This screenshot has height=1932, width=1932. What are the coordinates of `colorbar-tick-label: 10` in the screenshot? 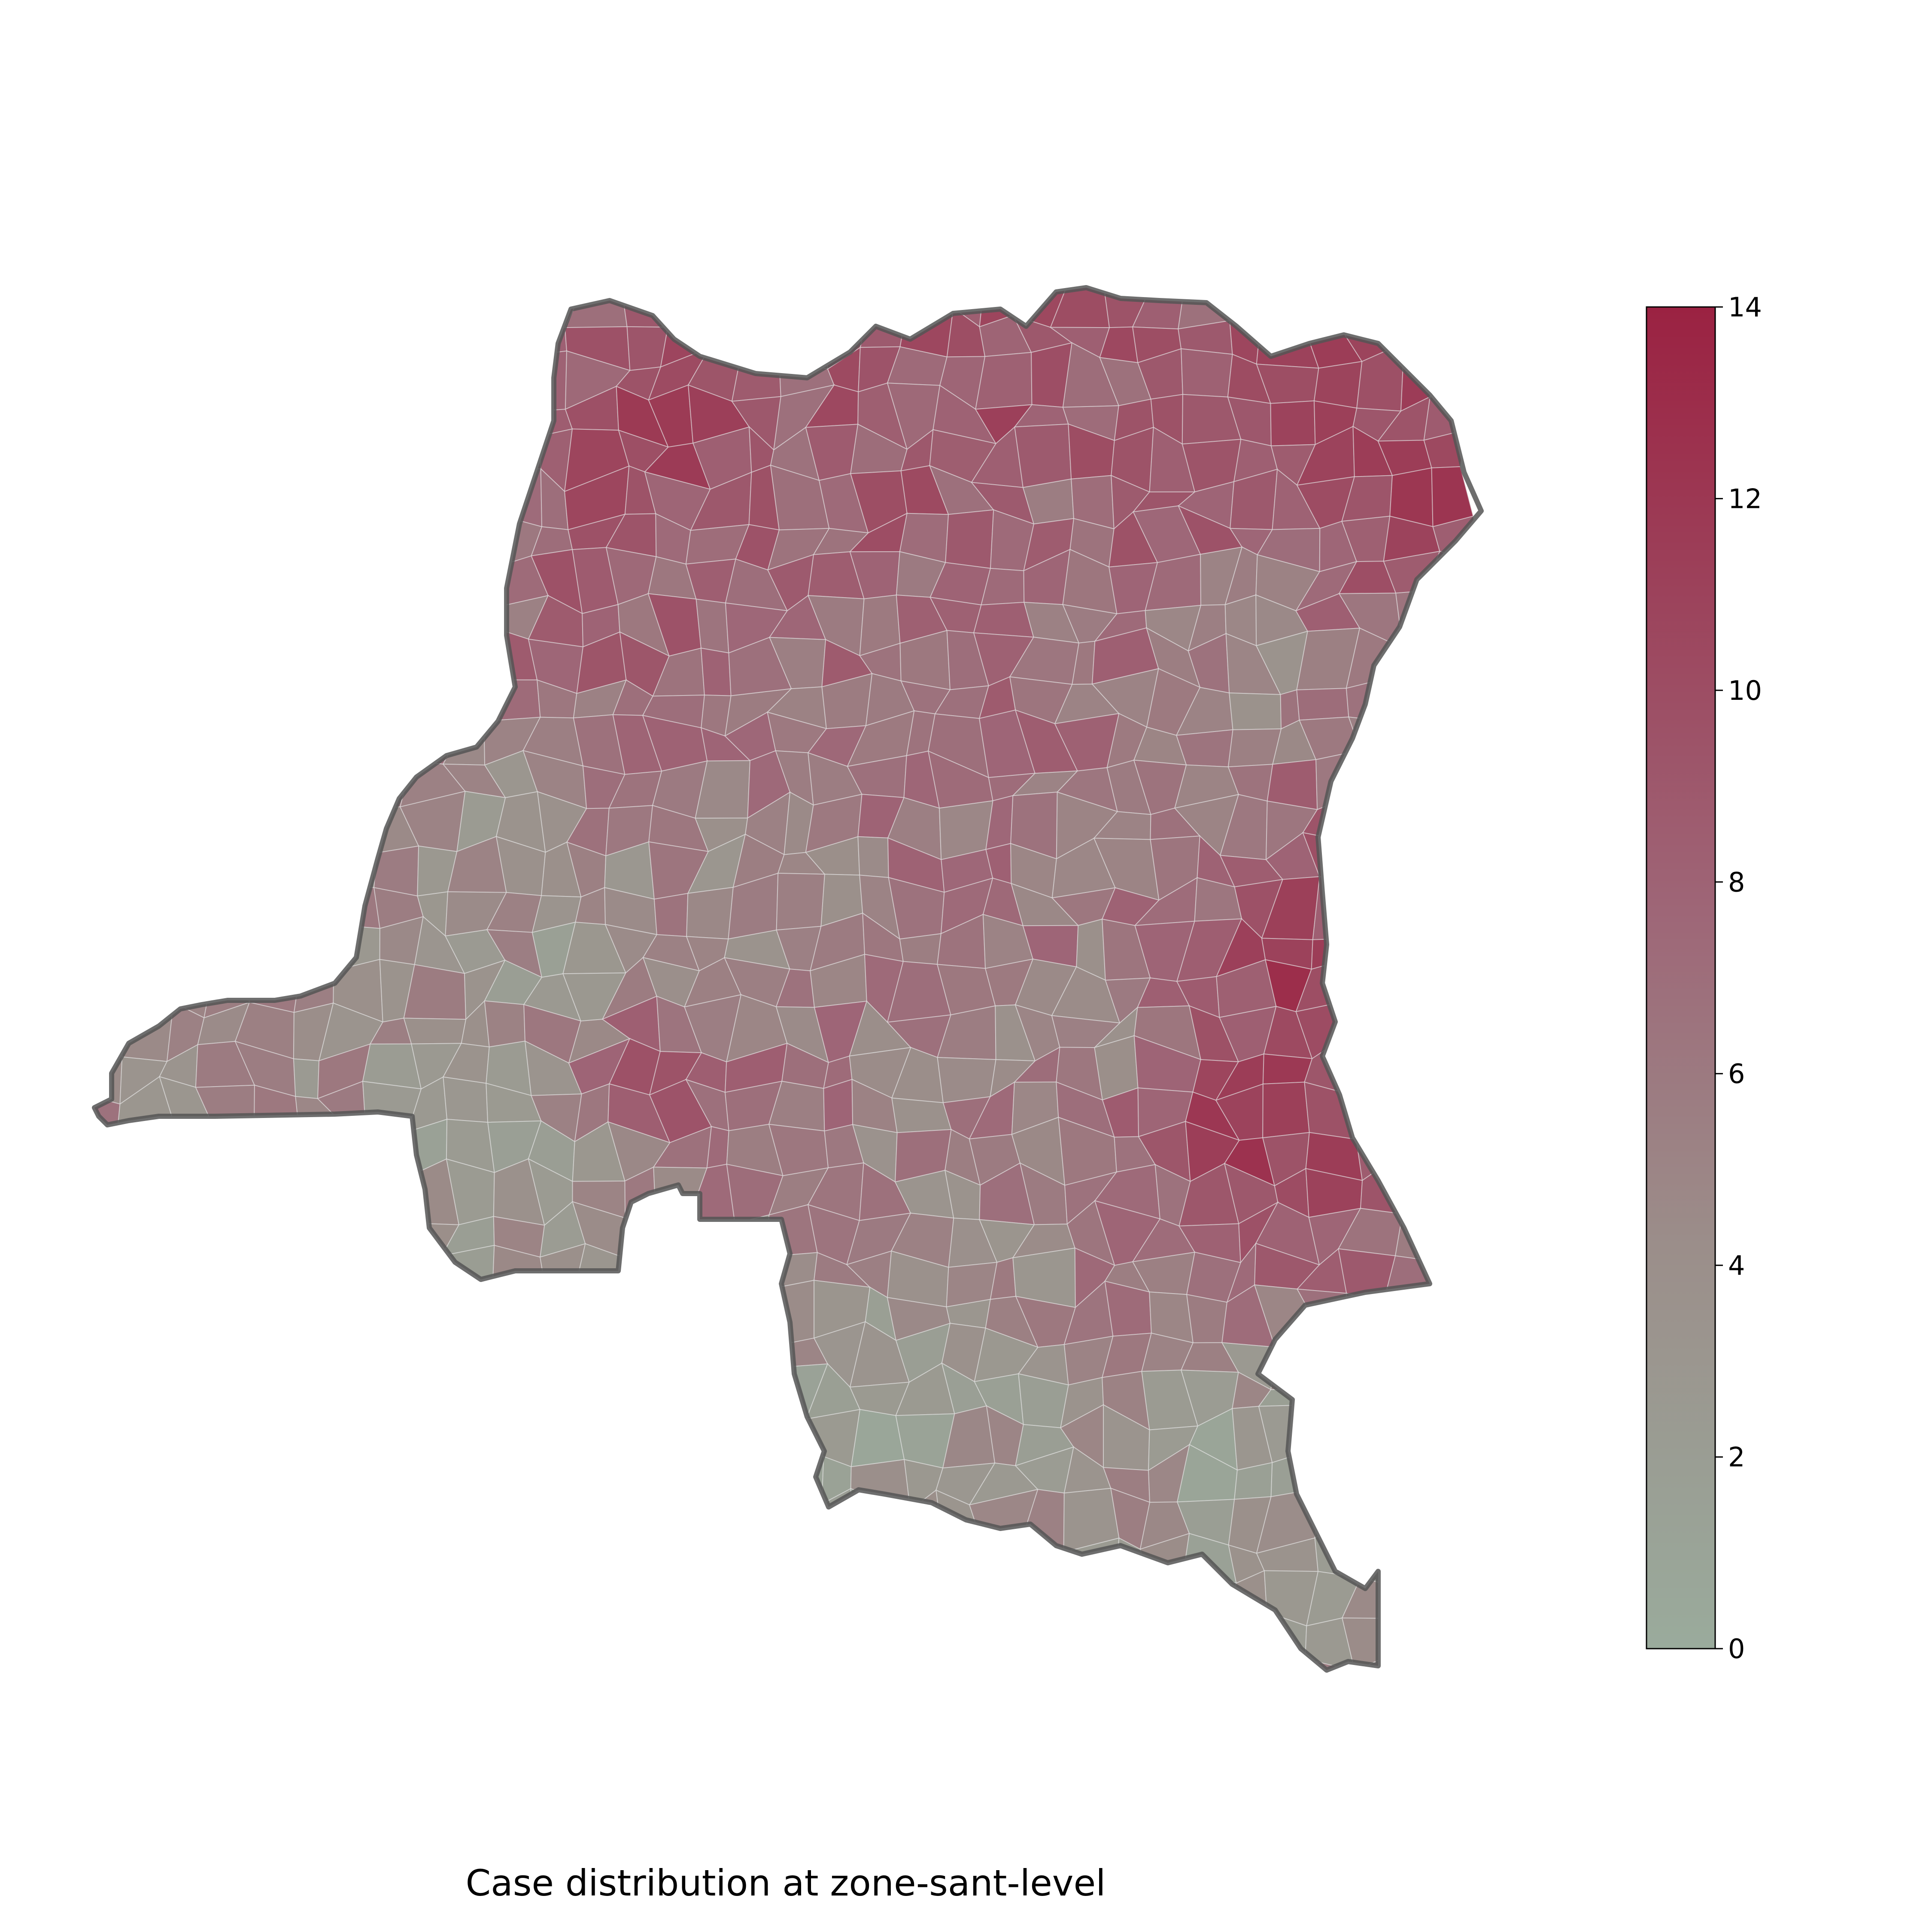 It's located at (1745, 691).